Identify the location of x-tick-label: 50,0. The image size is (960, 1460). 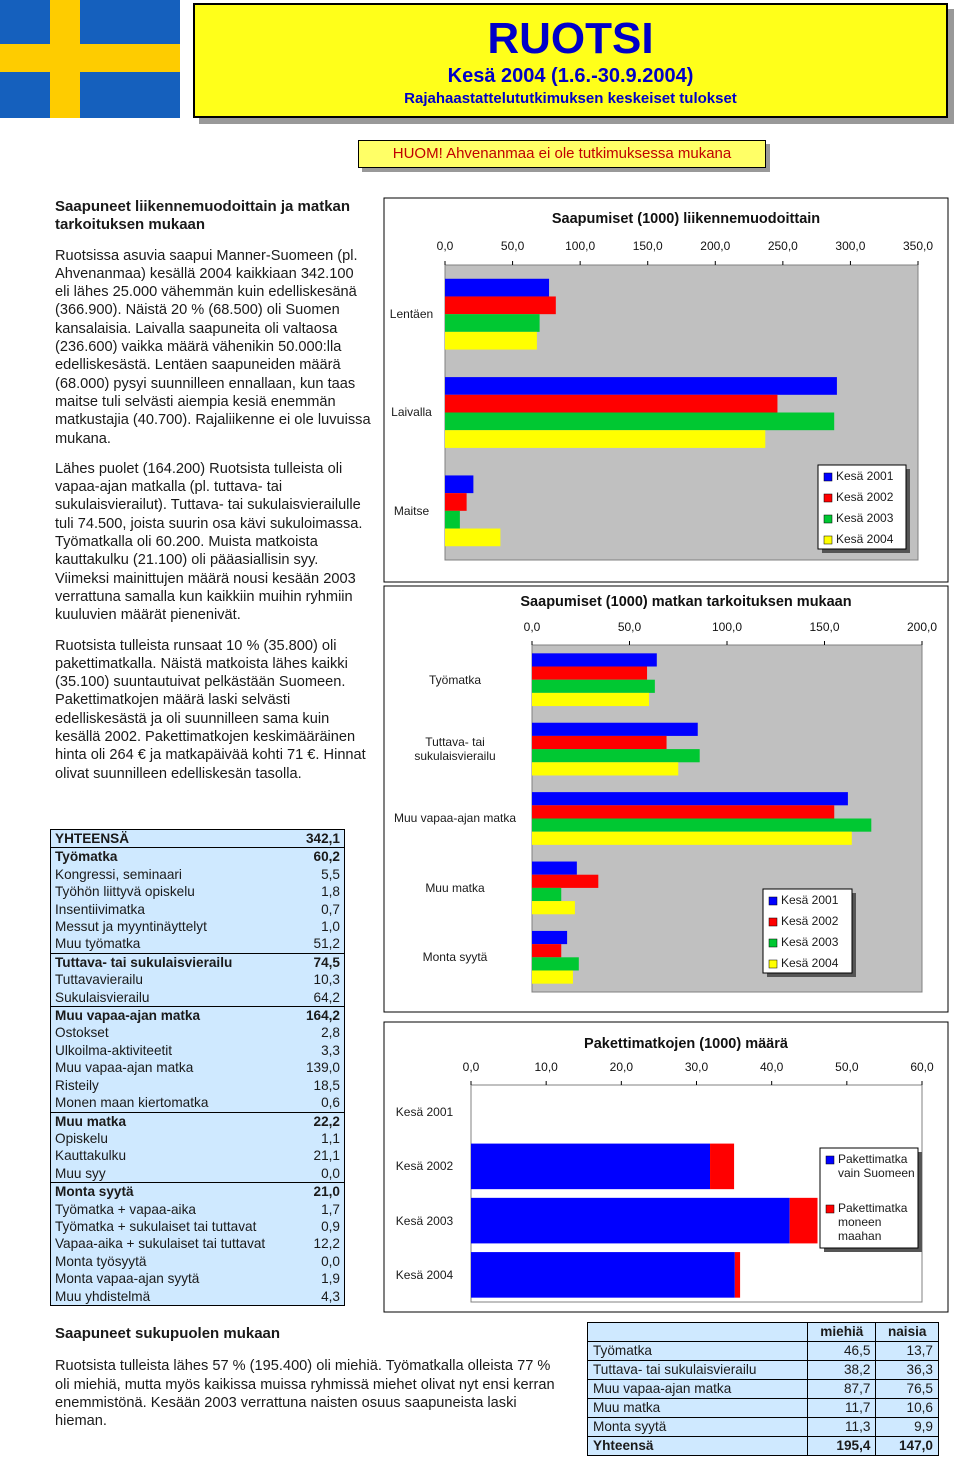
(847, 1067).